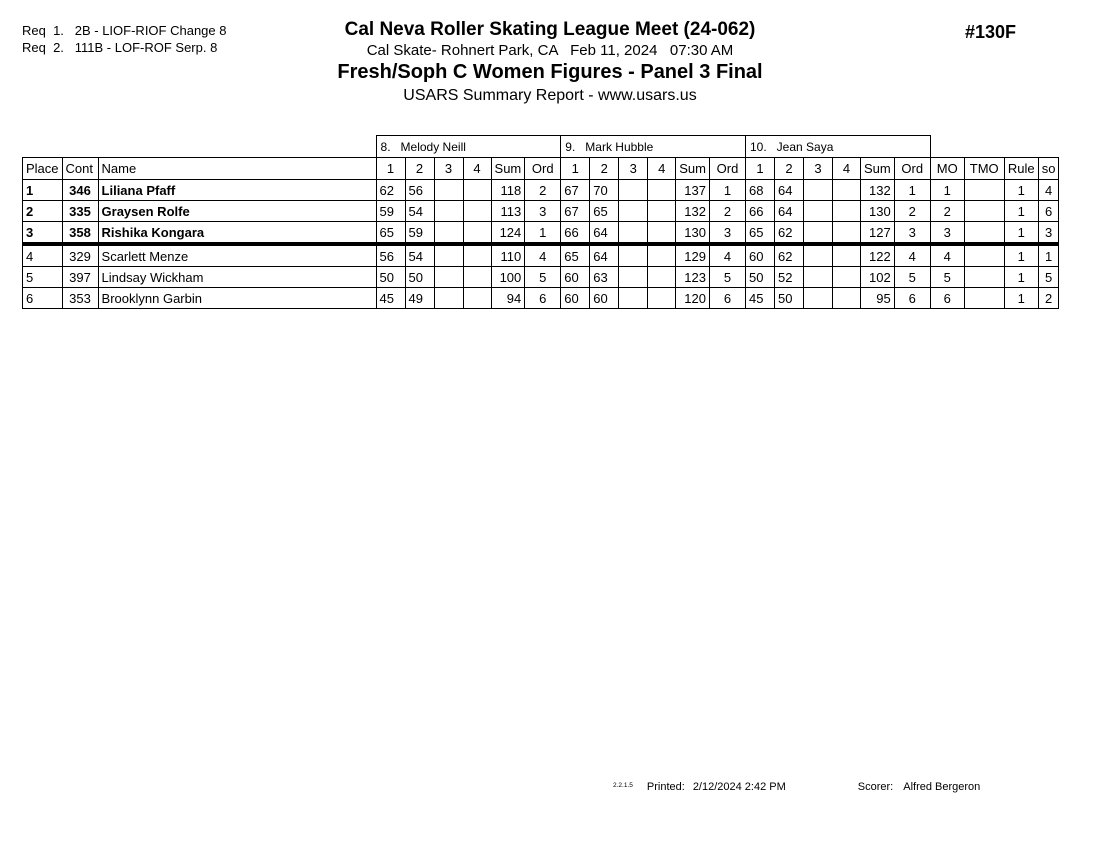 The width and height of the screenshot is (1100, 850). Describe the element at coordinates (237, 168) in the screenshot. I see `col-header-name: Name` at that location.